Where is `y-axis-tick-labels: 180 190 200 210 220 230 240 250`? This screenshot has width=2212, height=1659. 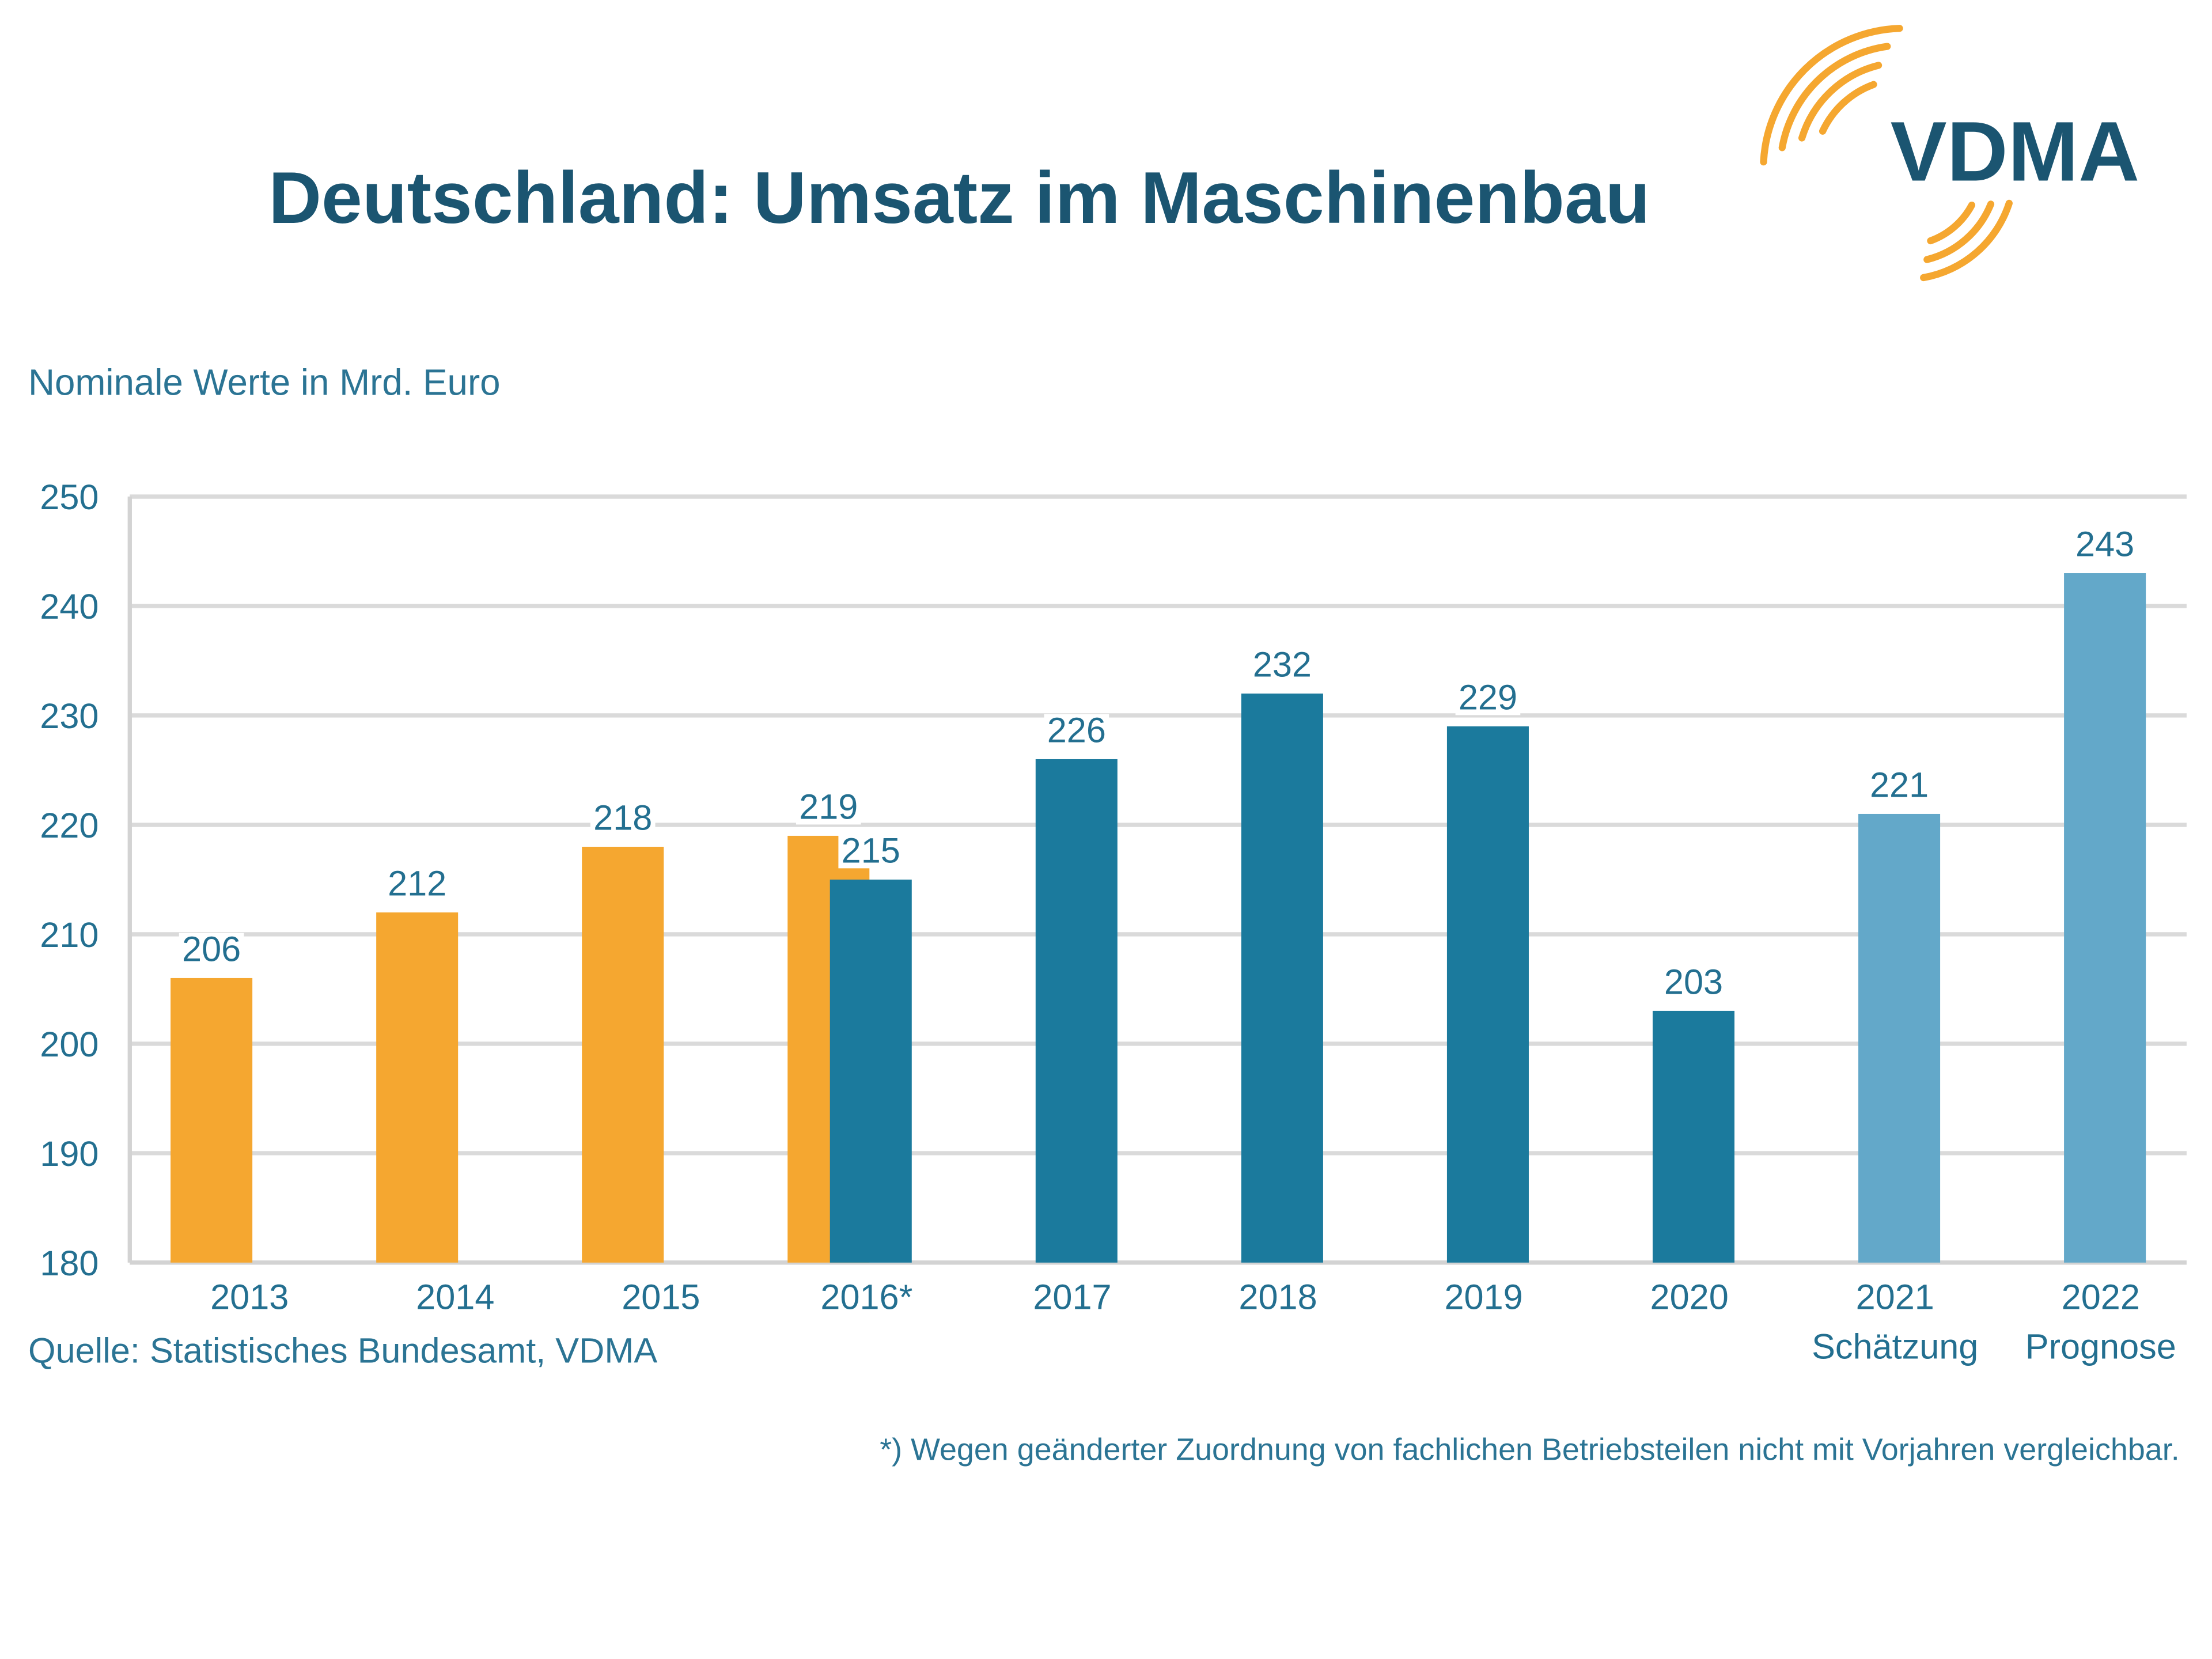
y-axis-tick-labels: 180 190 200 210 220 230 240 250 is located at coordinates (69, 880).